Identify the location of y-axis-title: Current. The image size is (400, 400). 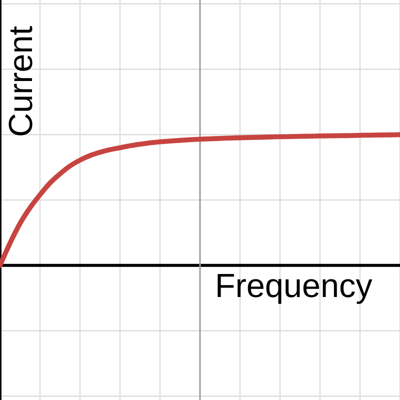
(20, 81).